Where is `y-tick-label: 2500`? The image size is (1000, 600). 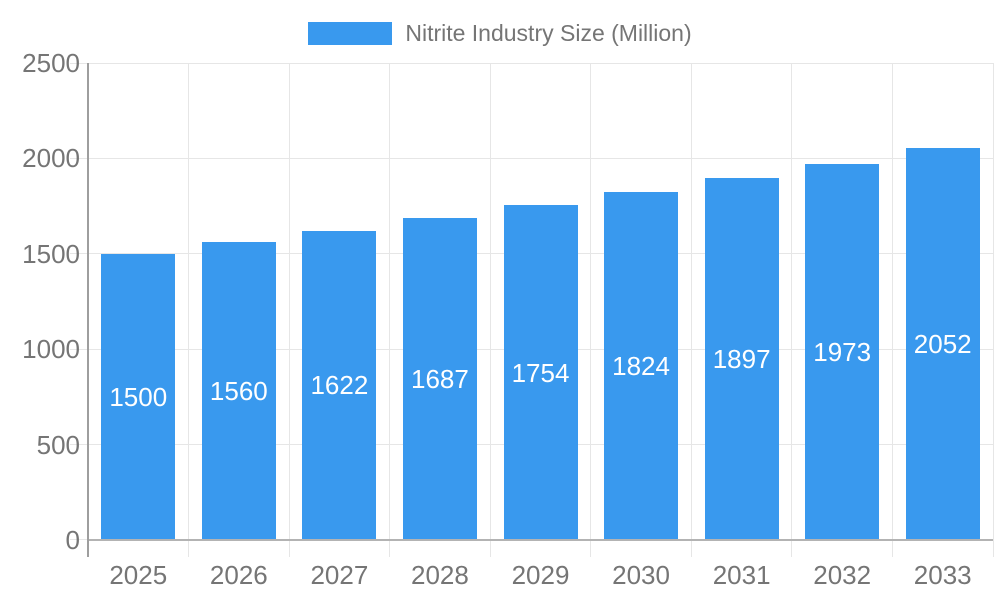
y-tick-label: 2500 is located at coordinates (51, 63).